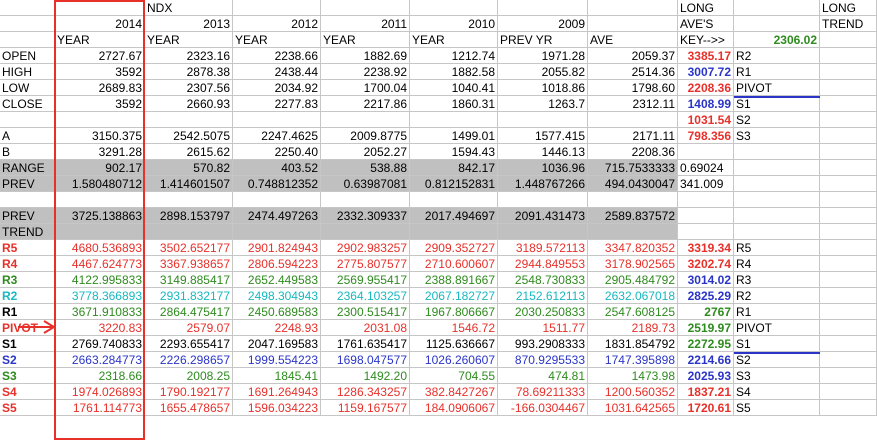  What do you see at coordinates (365, 152) in the screenshot?
I see `table-cell: 2052.27` at bounding box center [365, 152].